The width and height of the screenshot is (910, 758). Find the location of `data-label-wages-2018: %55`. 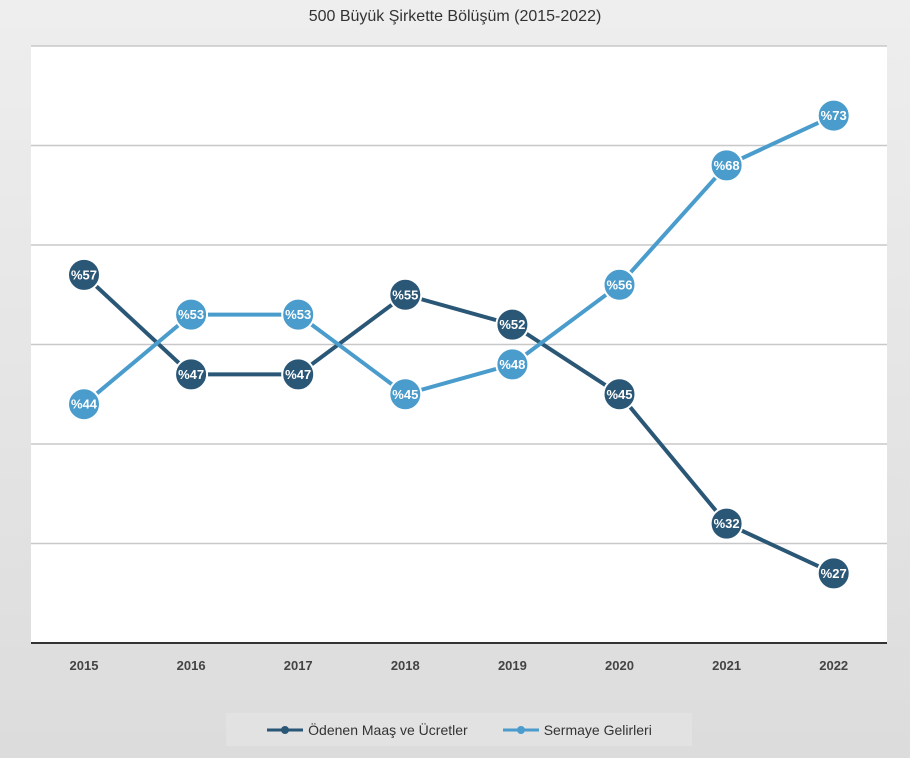

data-label-wages-2018: %55 is located at coordinates (405, 294).